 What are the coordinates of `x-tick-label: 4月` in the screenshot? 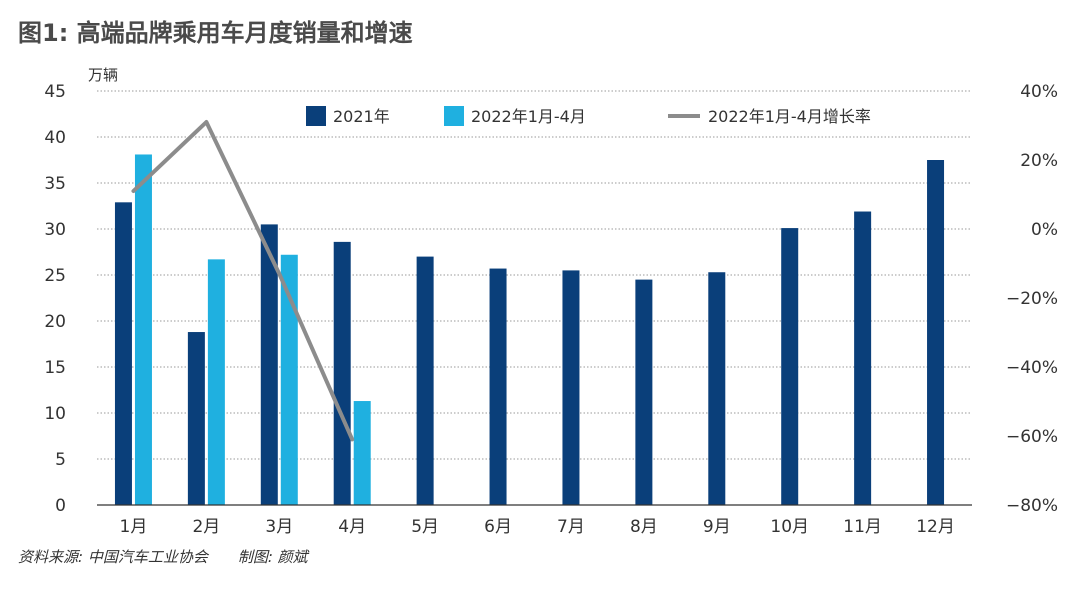 It's located at (352, 527).